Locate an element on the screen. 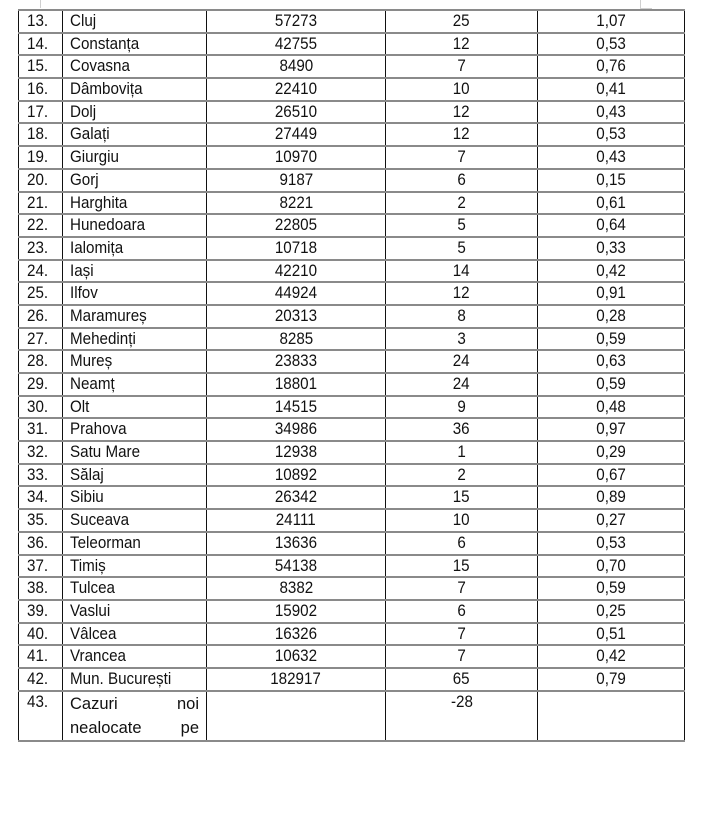 The image size is (705, 817). county-name: Mureș is located at coordinates (91, 361).